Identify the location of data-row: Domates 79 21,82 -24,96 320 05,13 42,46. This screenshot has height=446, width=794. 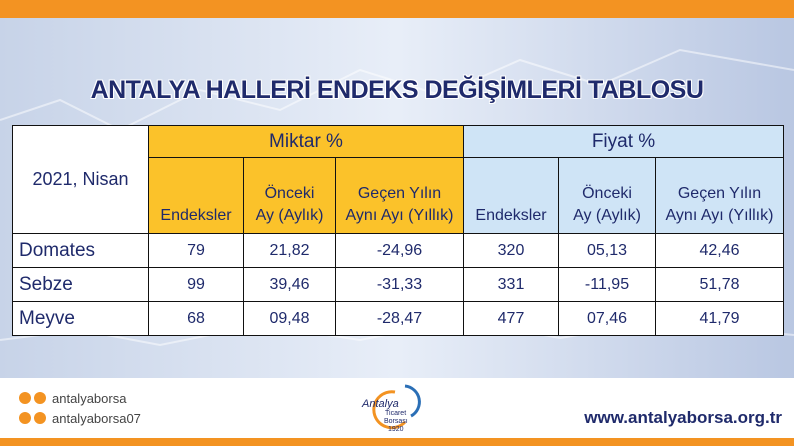
(398, 250).